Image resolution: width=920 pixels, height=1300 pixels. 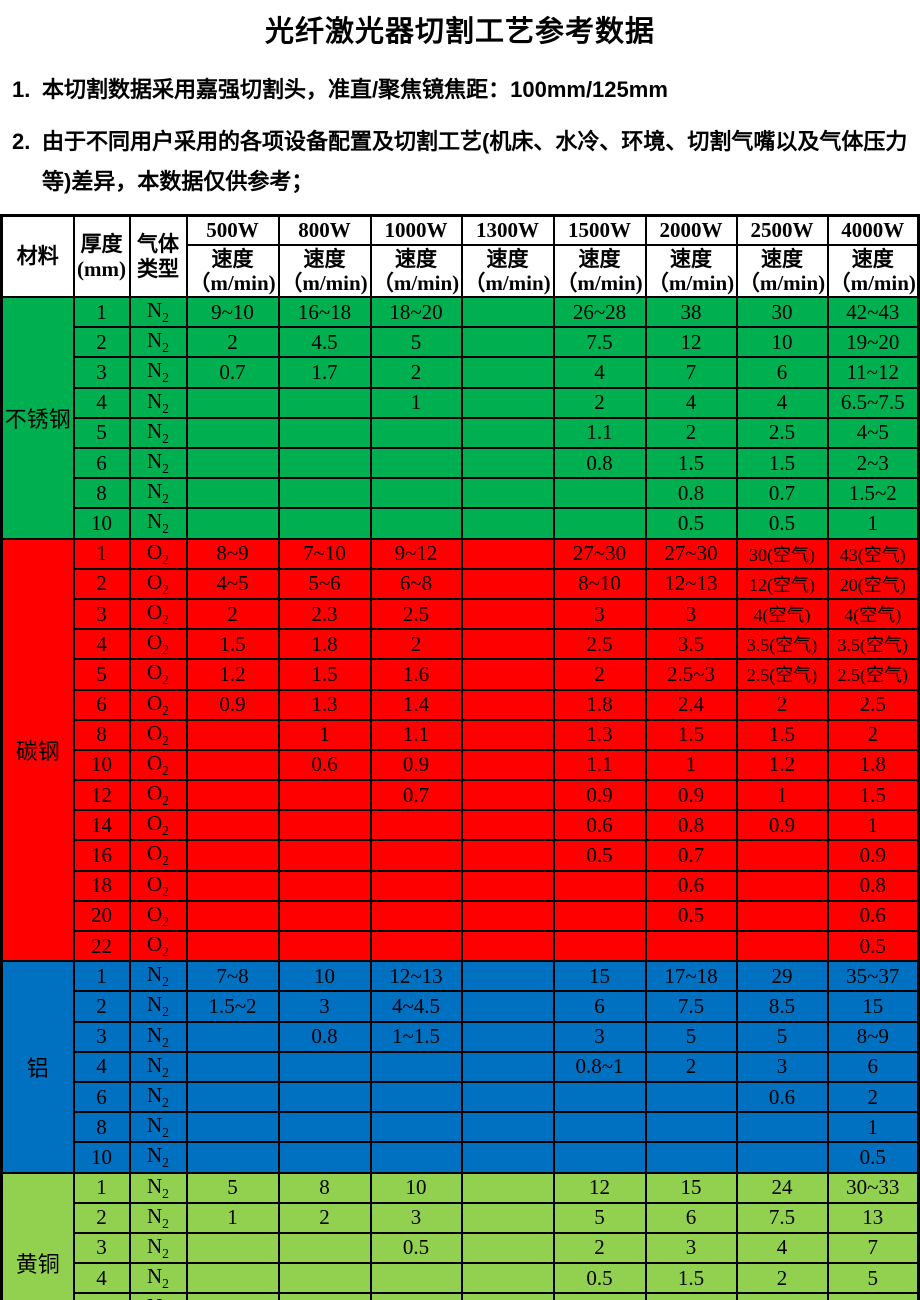 What do you see at coordinates (873, 1187) in the screenshot?
I see `speed-cell-4000w: 30~33` at bounding box center [873, 1187].